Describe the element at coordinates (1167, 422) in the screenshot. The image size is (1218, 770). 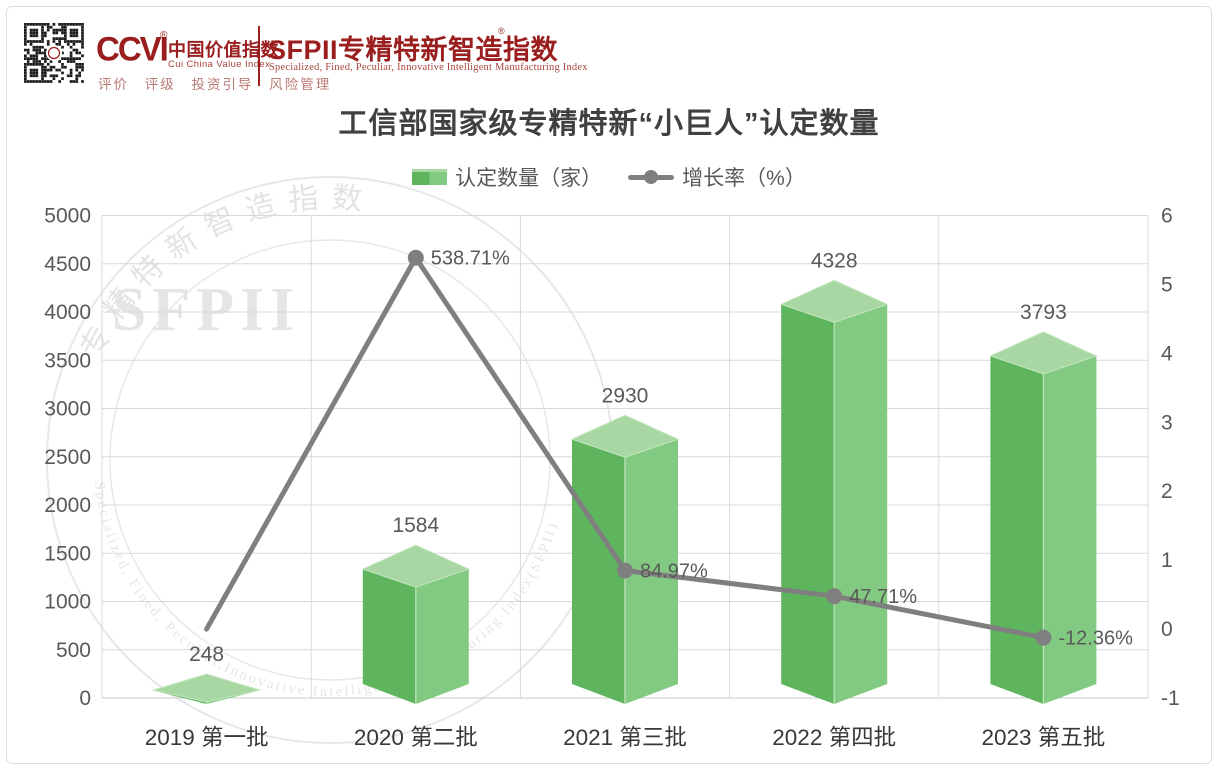
I see `svg-text: 3` at that location.